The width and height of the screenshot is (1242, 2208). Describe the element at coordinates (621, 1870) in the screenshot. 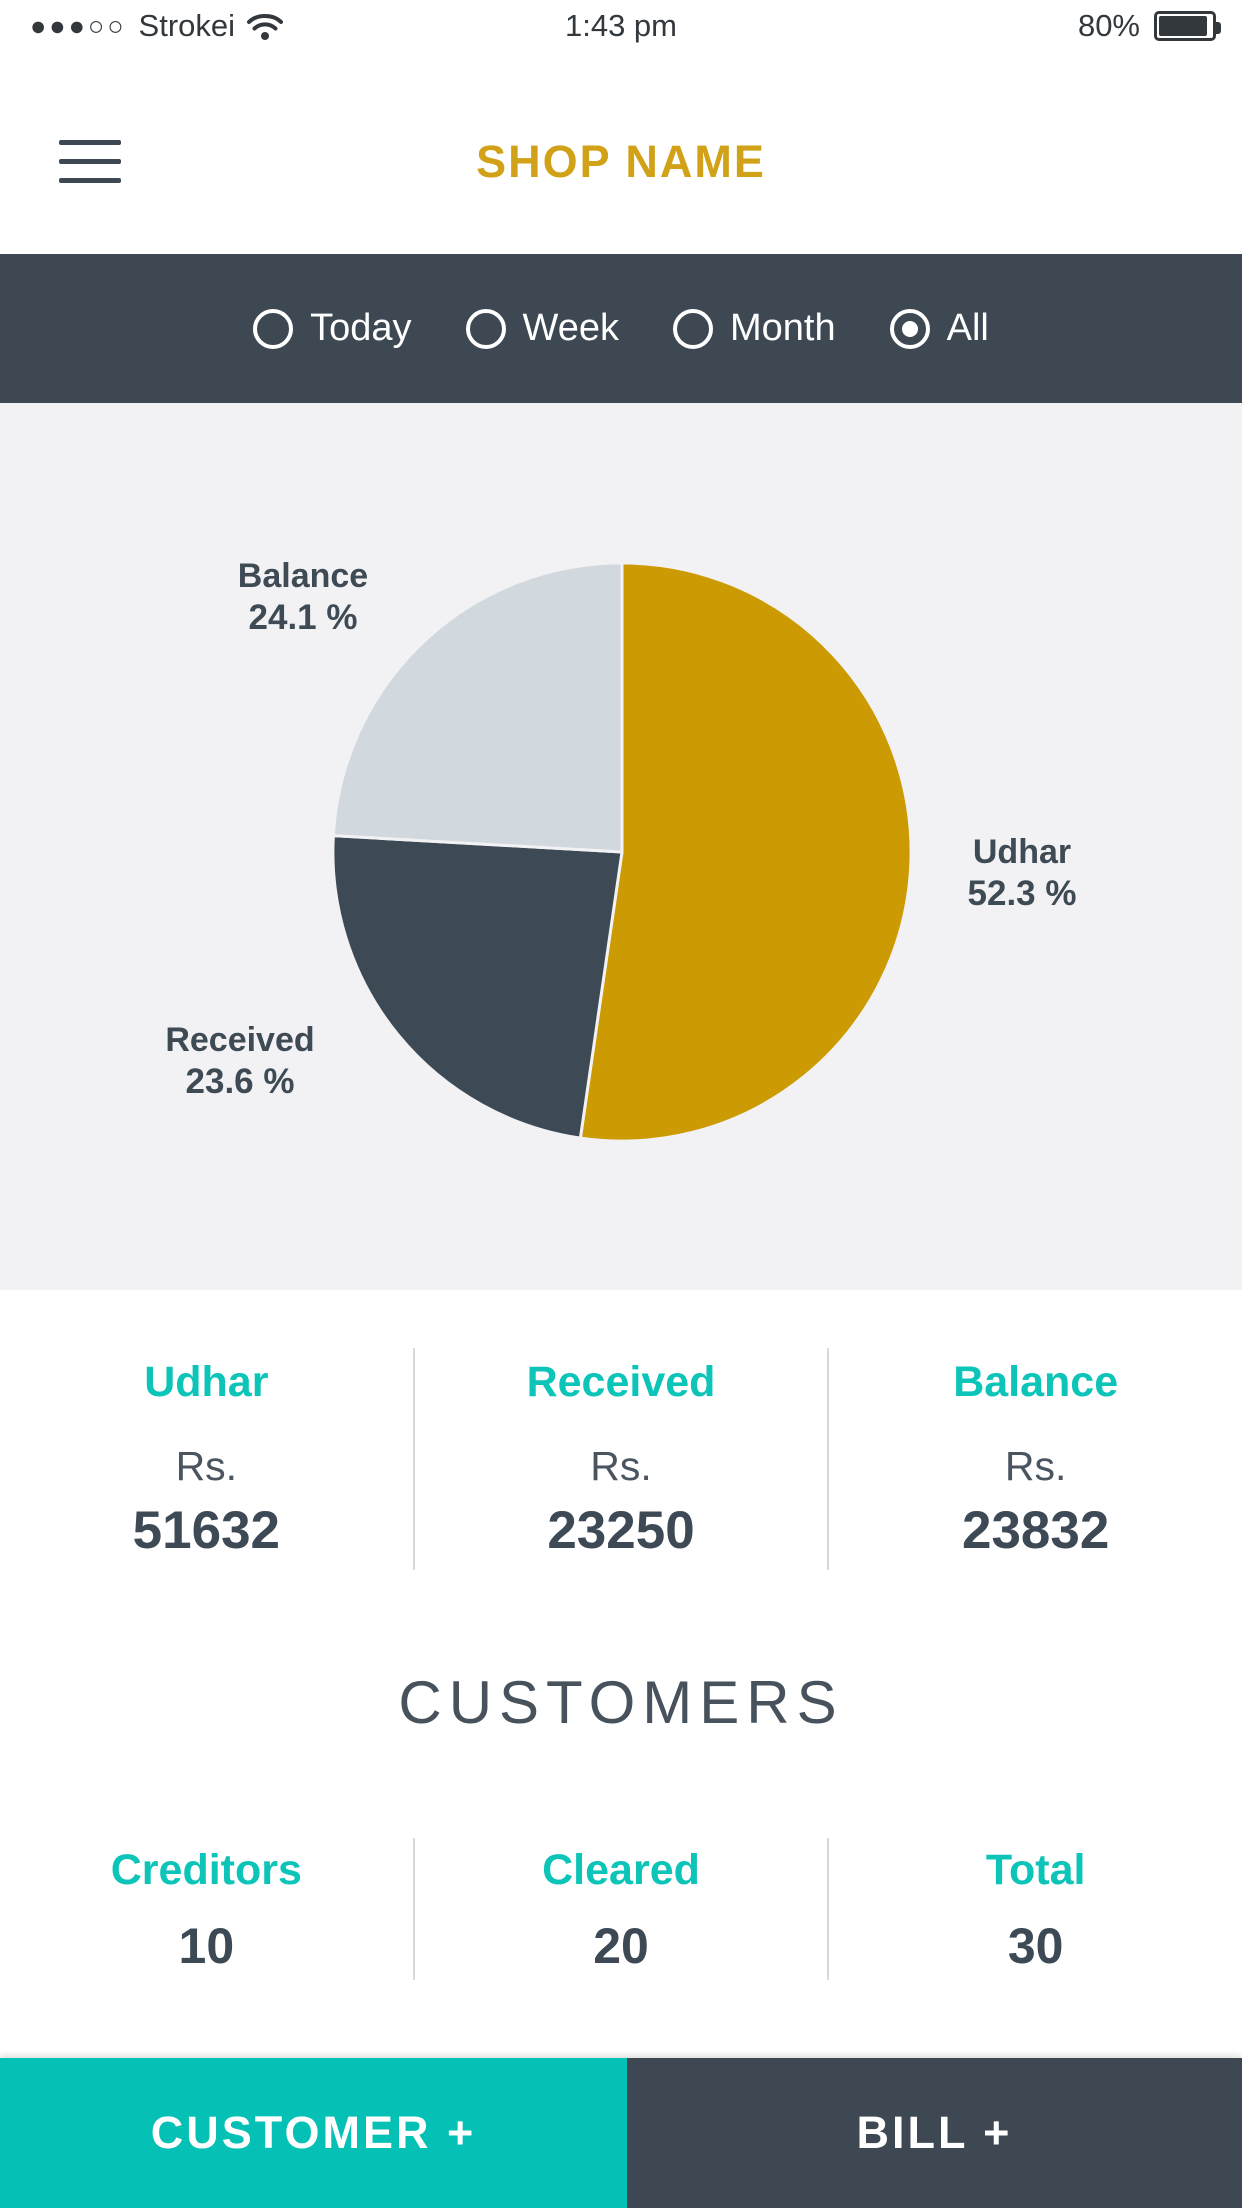

I see `customers-label: Cleared` at that location.